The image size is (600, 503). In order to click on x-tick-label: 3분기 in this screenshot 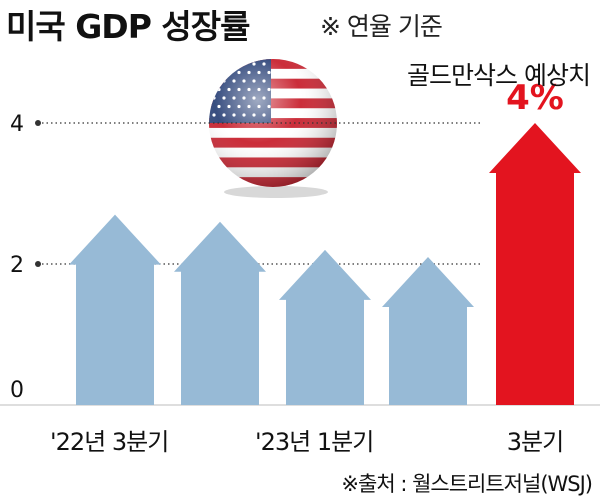, I will do `click(535, 442)`.